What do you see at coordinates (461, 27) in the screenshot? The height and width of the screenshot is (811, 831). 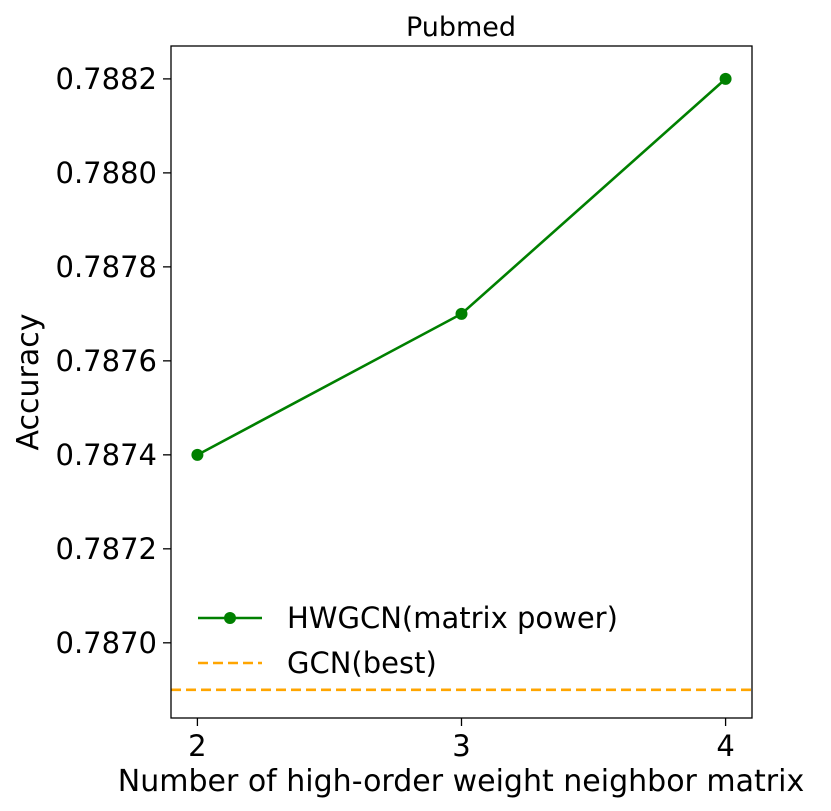 I see `chart-title: Pubmed` at bounding box center [461, 27].